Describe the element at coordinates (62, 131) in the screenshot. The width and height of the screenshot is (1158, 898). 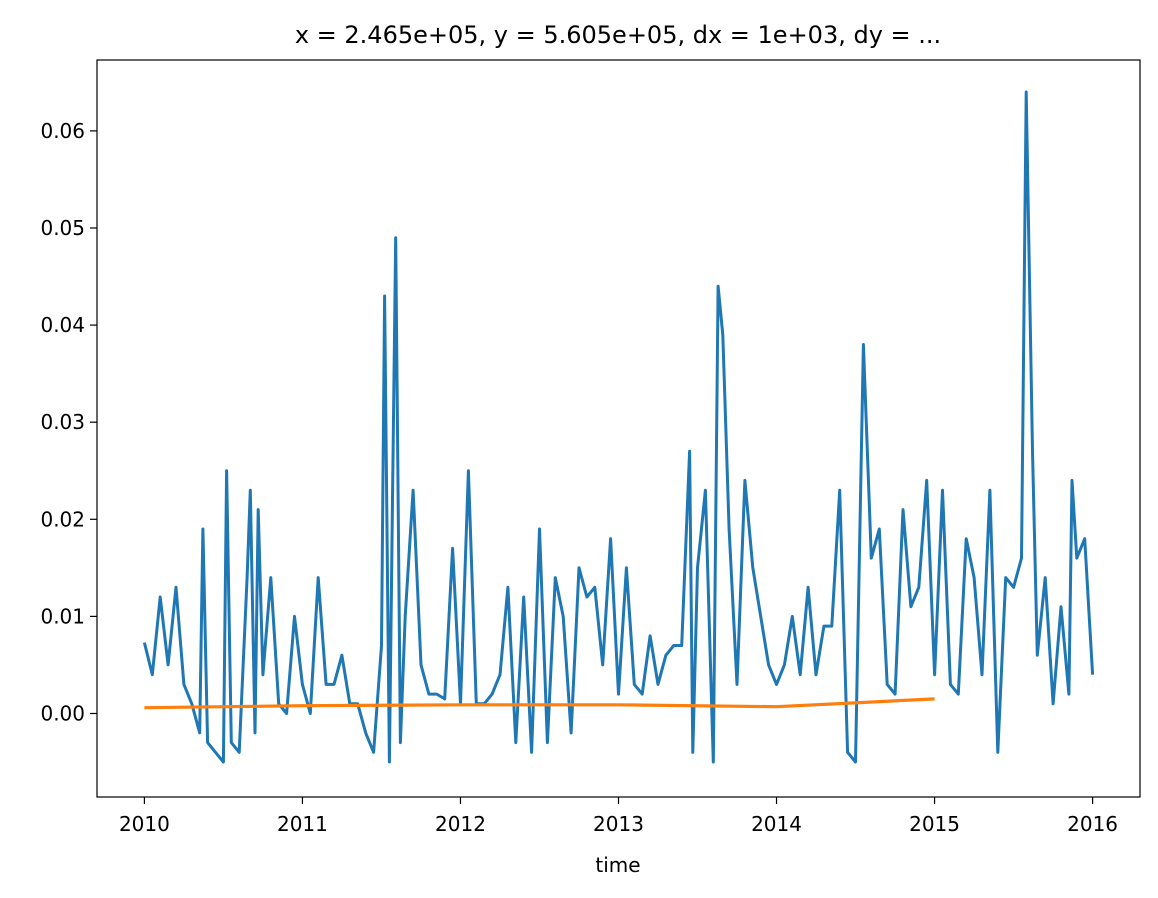
I see `y-tick-label: 0.06` at that location.